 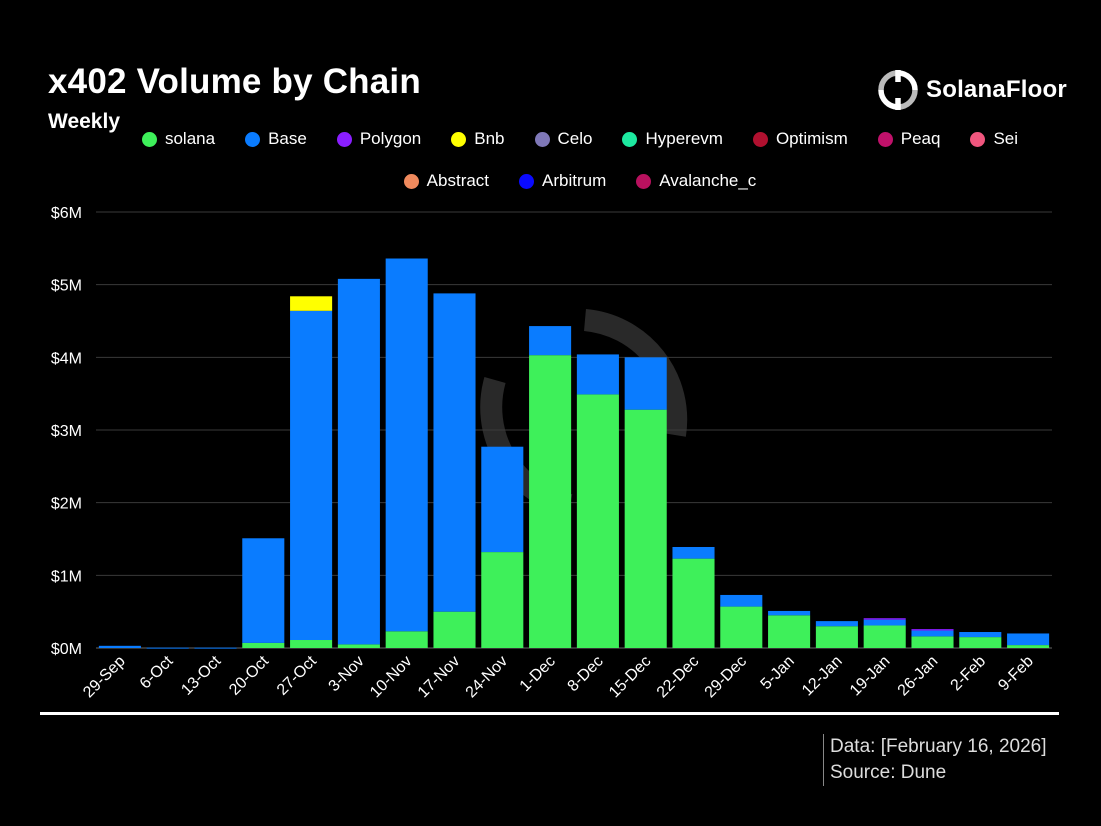 I want to click on solanafloor-logo-icon, so click(x=898, y=90).